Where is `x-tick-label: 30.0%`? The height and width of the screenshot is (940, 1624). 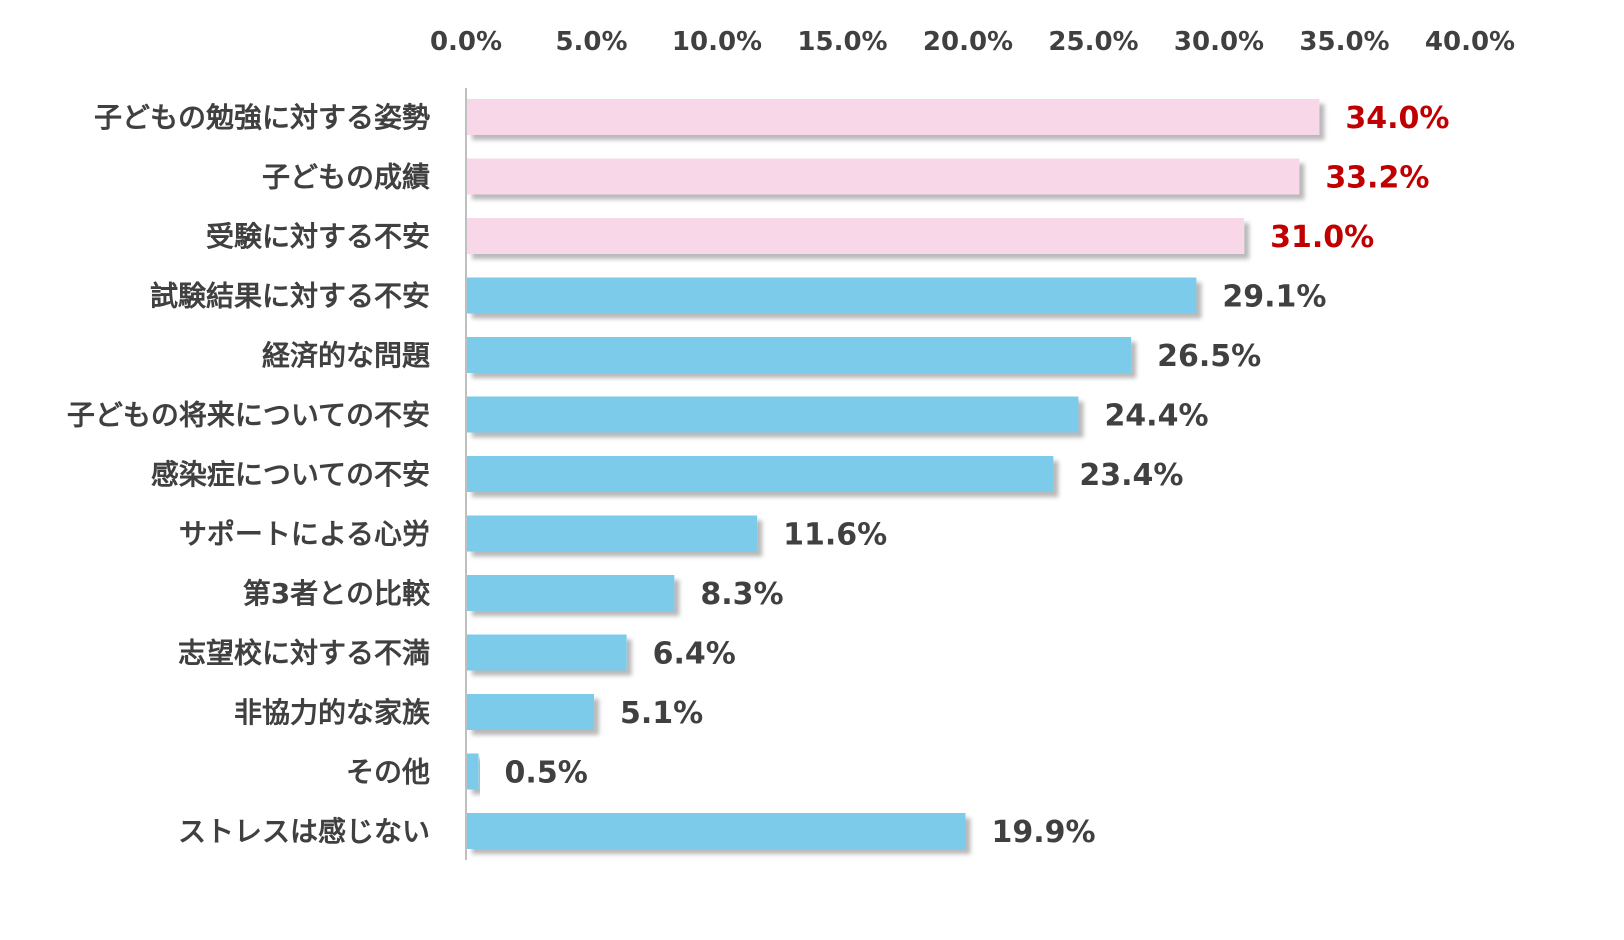 x-tick-label: 30.0% is located at coordinates (1219, 42).